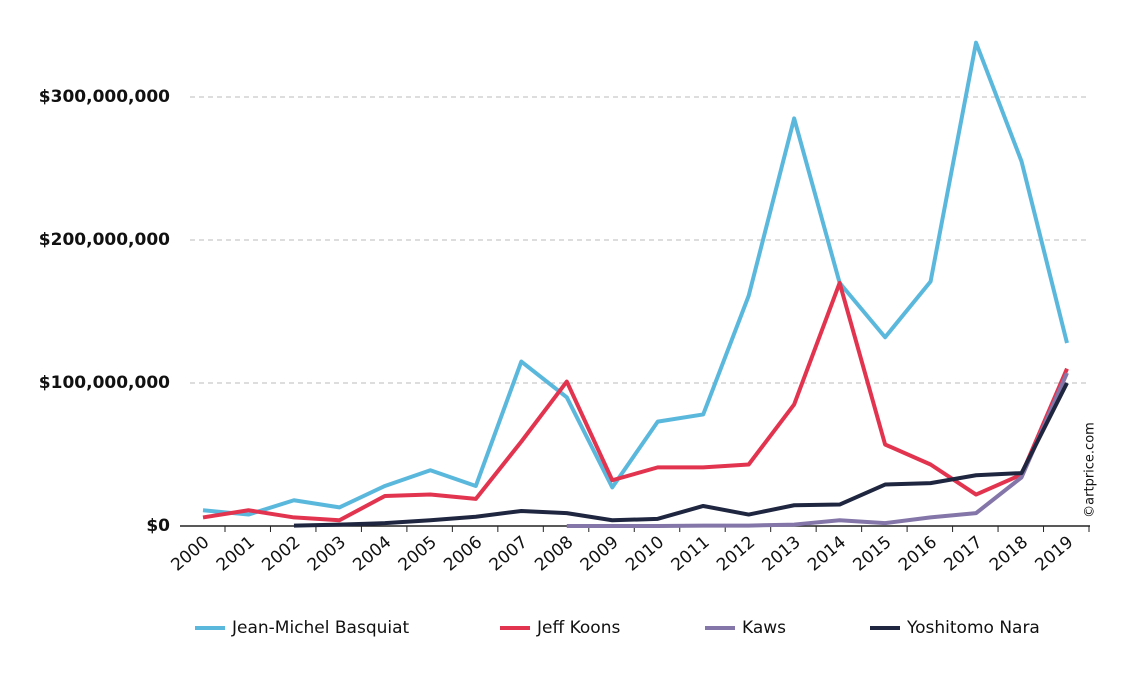 The image size is (1140, 676). What do you see at coordinates (578, 628) in the screenshot?
I see `legend-label: Jeff Koons` at bounding box center [578, 628].